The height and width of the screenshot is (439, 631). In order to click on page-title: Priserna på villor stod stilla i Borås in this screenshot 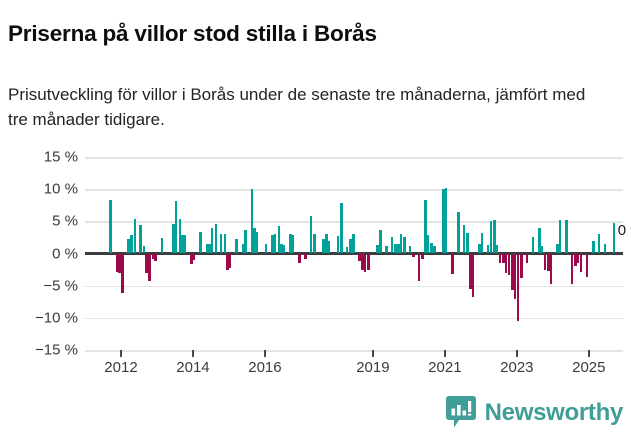, I will do `click(192, 34)`.